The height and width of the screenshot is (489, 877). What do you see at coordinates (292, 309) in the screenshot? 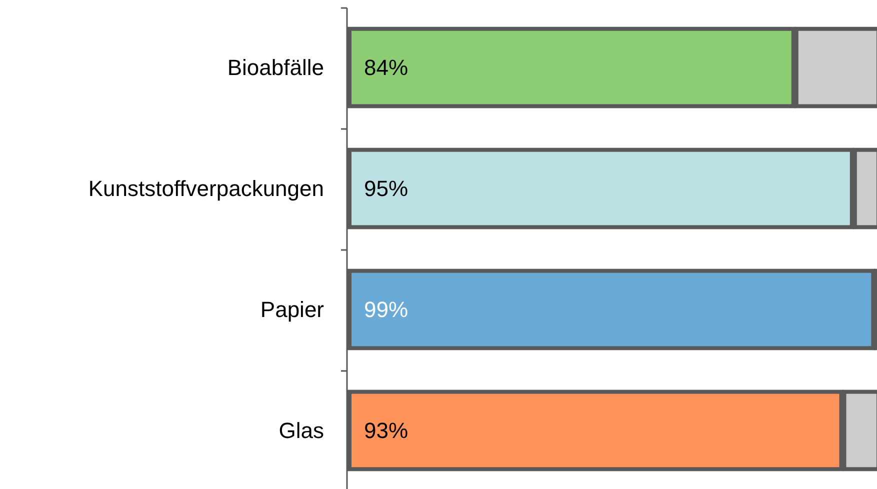
I see `y-tick-label: Papier` at bounding box center [292, 309].